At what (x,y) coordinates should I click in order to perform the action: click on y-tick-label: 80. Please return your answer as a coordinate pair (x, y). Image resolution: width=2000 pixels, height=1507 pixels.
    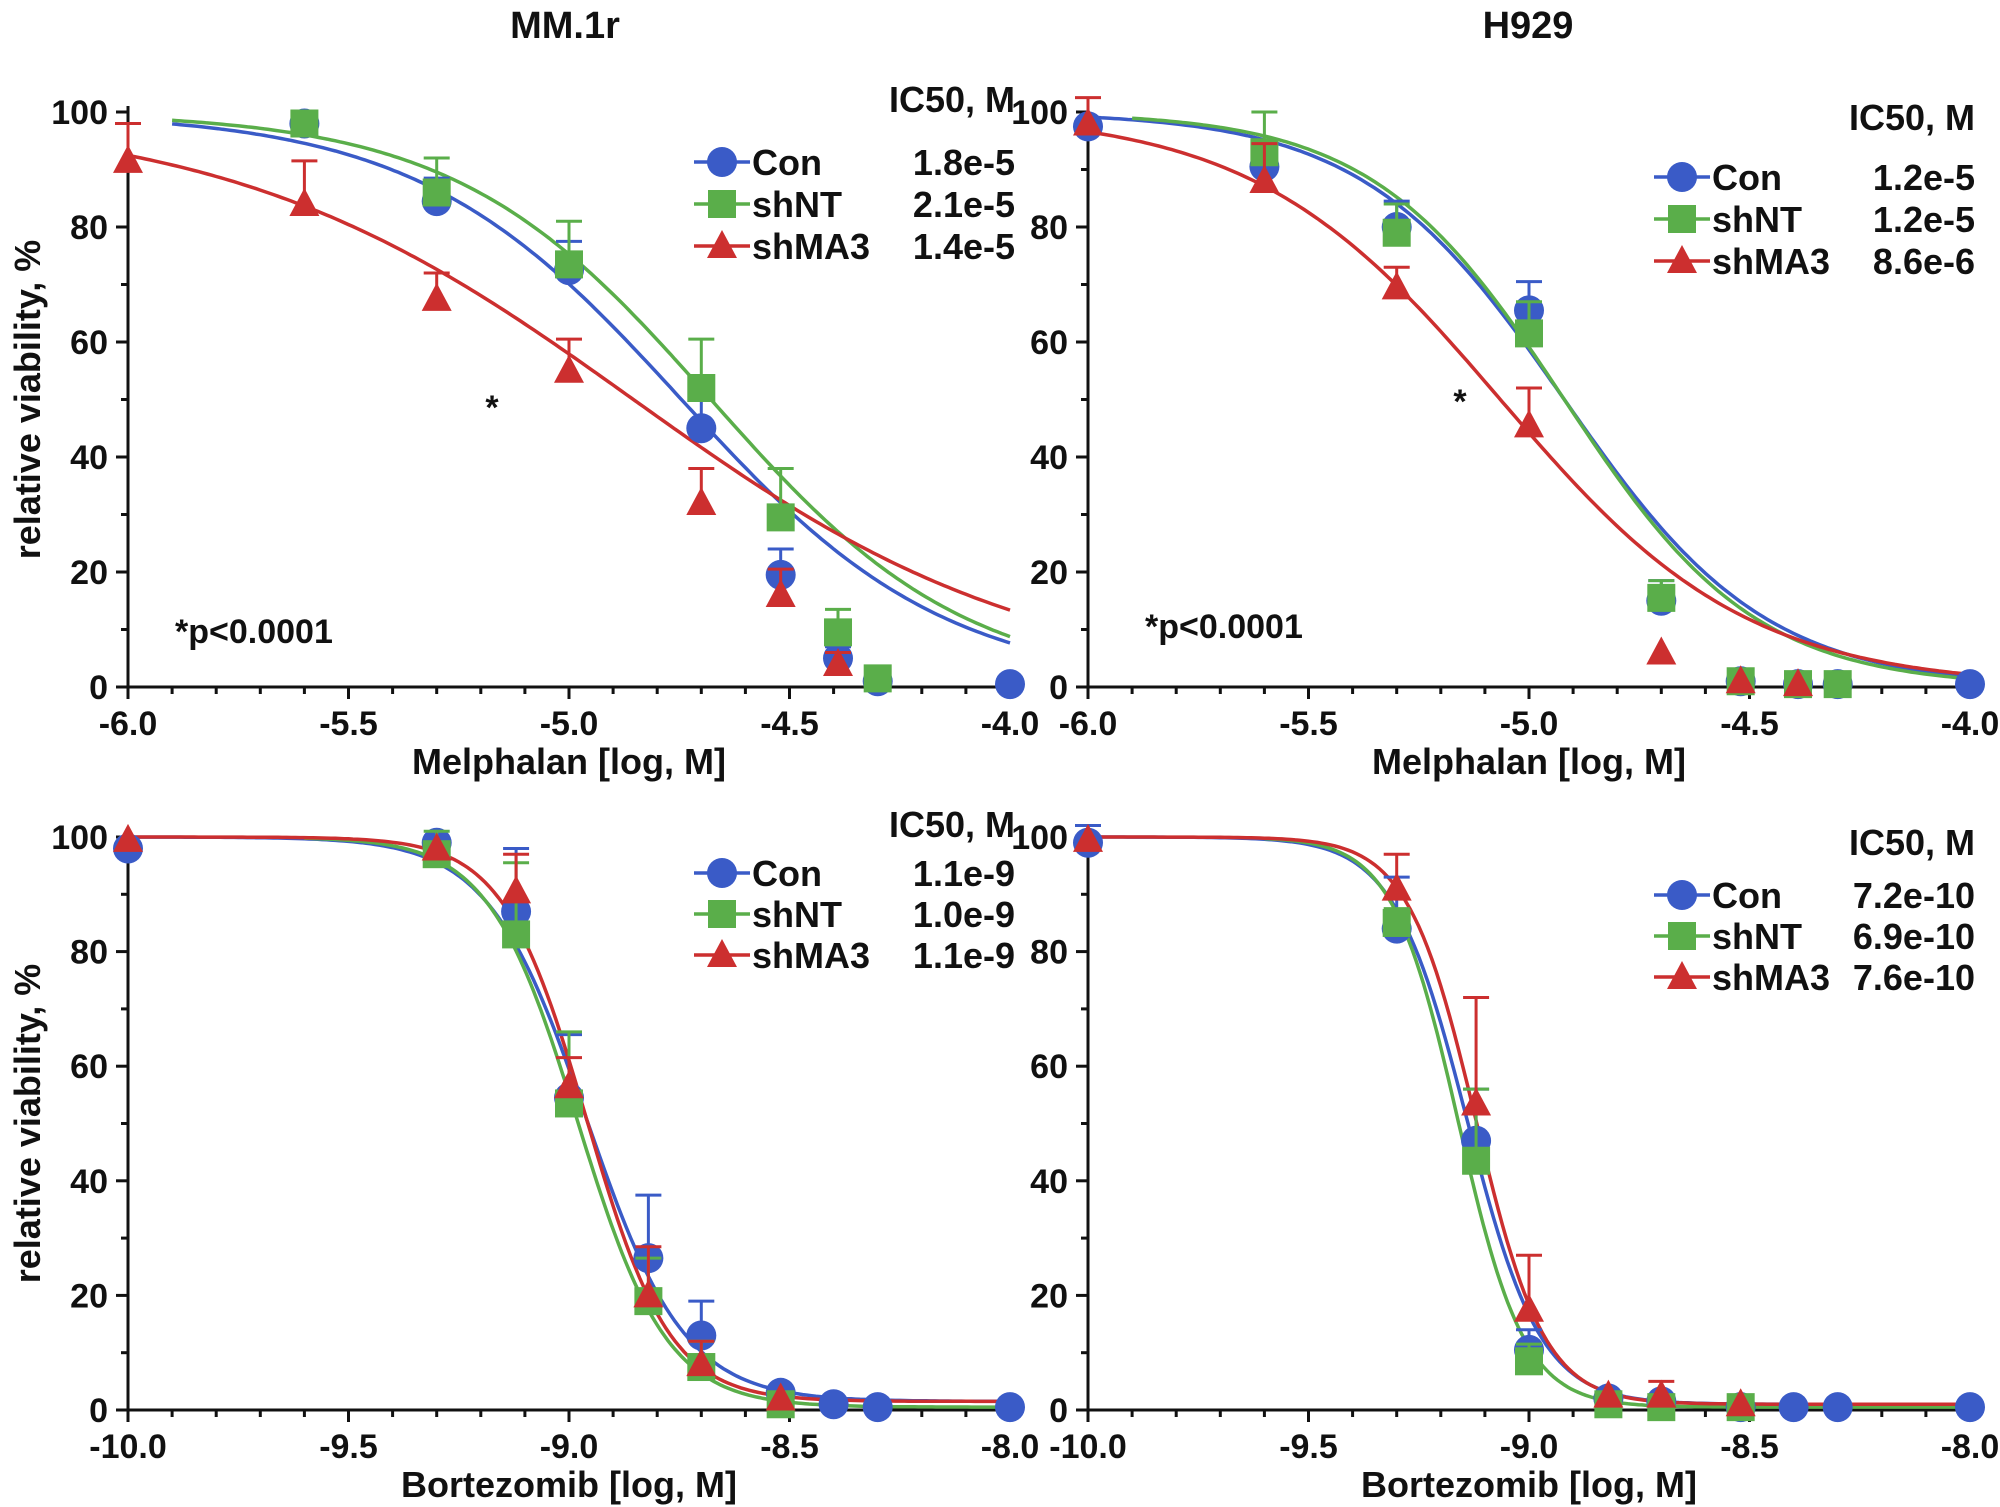
    Looking at the image, I should click on (1049, 953).